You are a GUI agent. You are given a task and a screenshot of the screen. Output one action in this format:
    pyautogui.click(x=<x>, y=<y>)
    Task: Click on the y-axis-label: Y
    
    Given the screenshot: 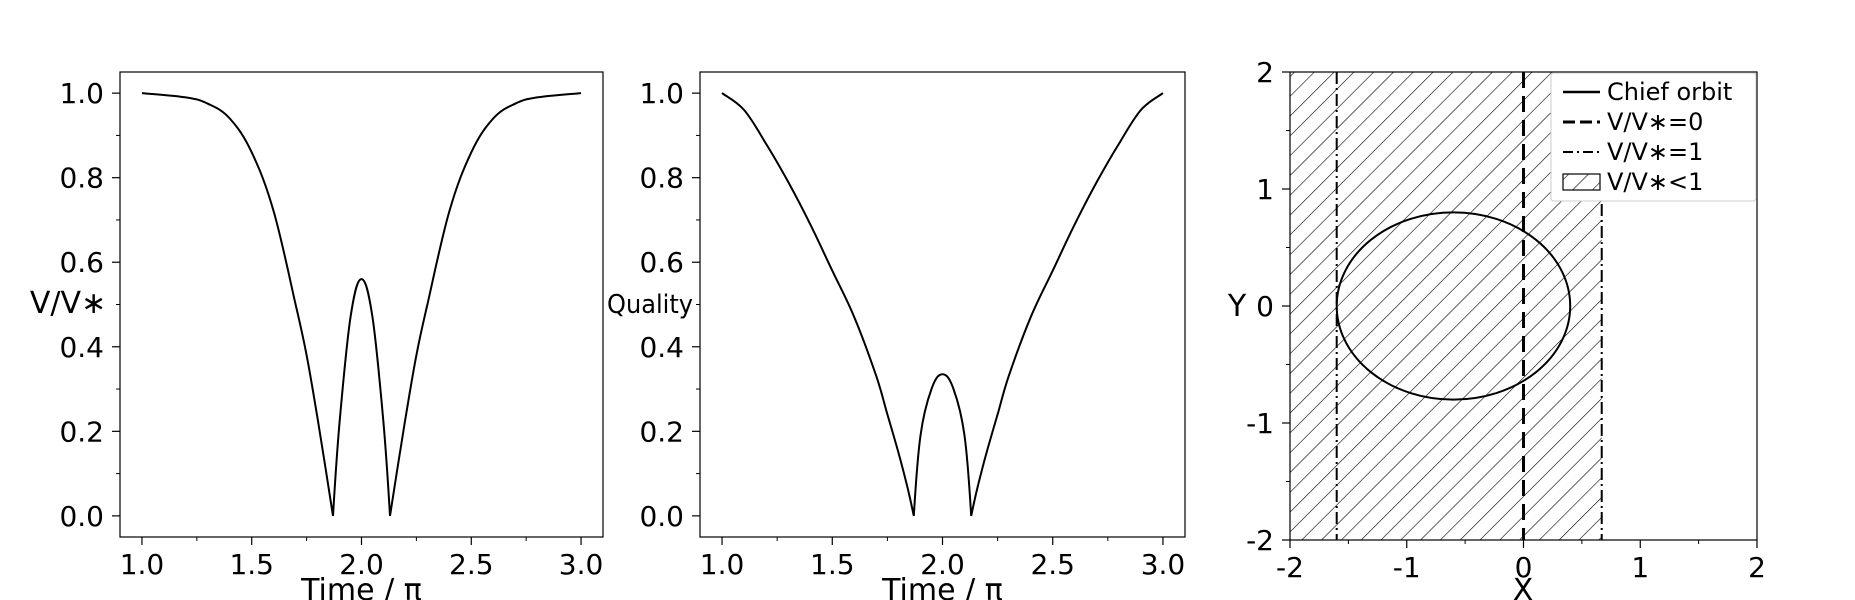 What is the action you would take?
    pyautogui.click(x=1237, y=306)
    